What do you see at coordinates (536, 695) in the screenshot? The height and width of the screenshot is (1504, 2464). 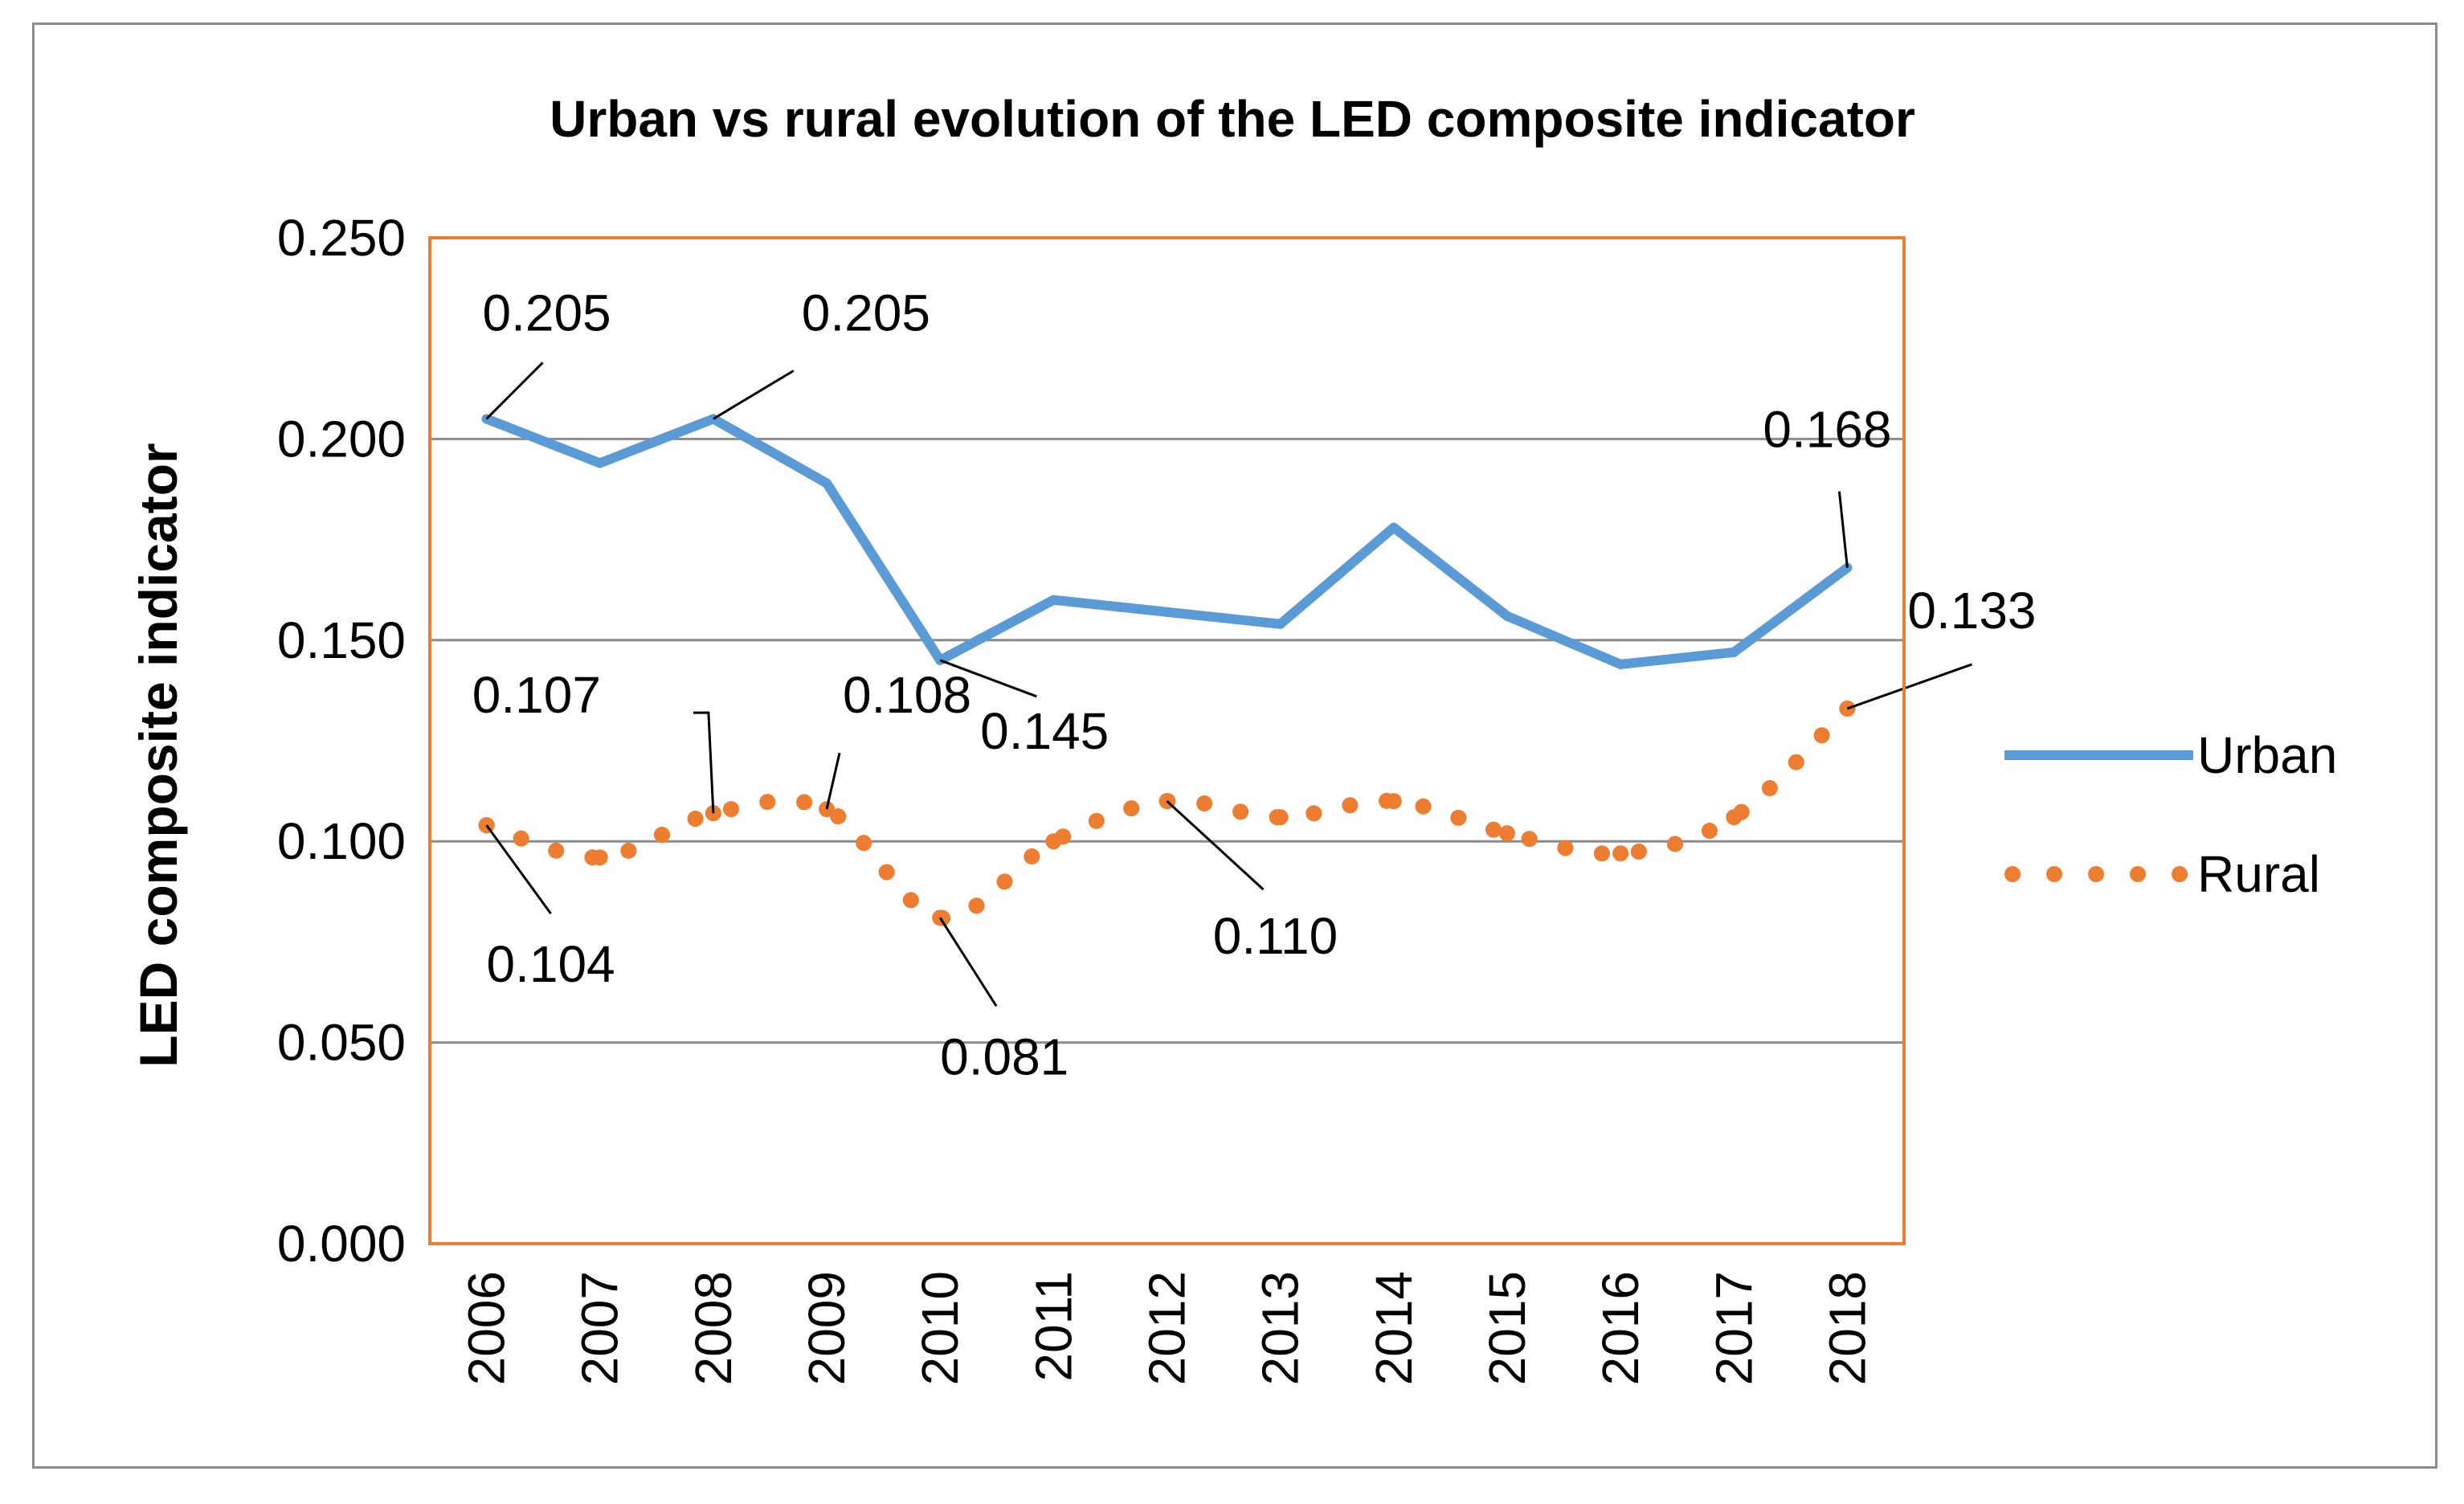 I see `data-label: 0.107` at bounding box center [536, 695].